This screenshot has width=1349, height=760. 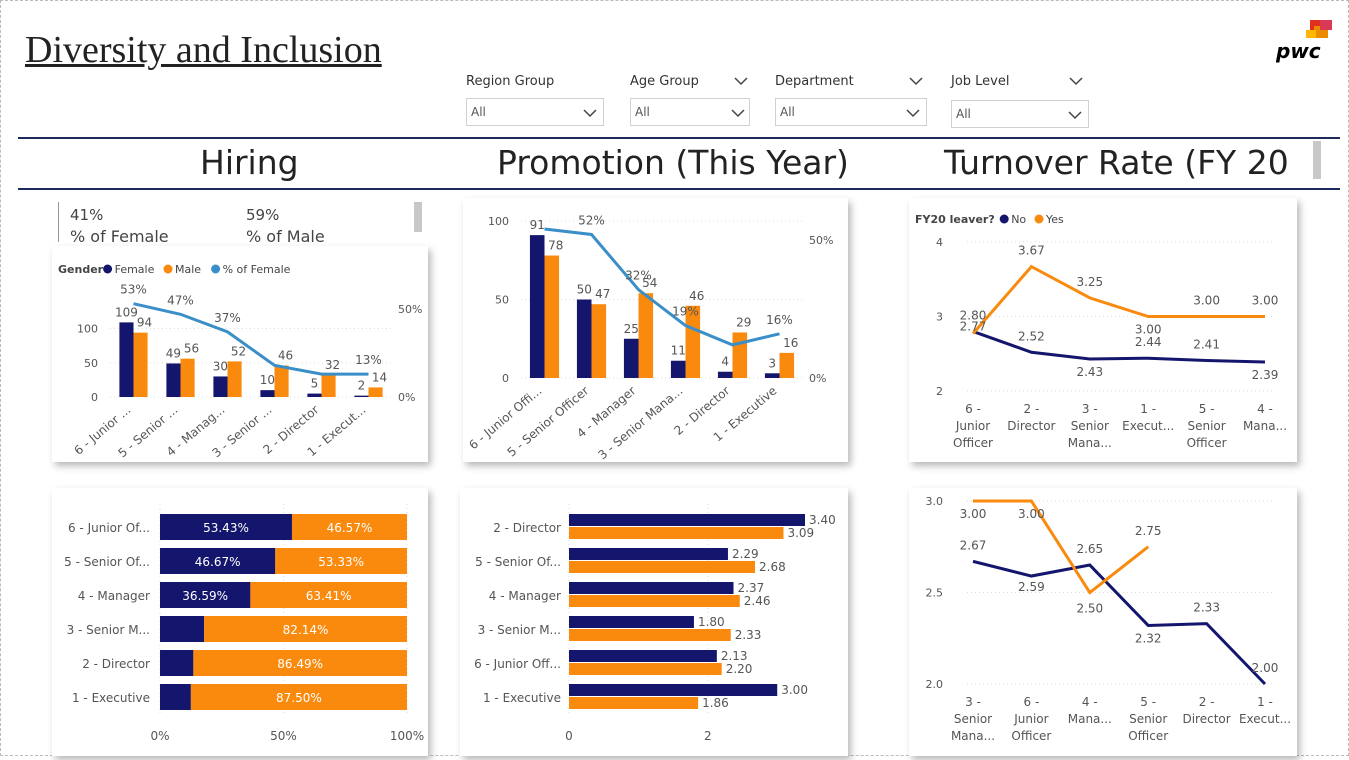 What do you see at coordinates (537, 225) in the screenshot?
I see `data-label-female: 91` at bounding box center [537, 225].